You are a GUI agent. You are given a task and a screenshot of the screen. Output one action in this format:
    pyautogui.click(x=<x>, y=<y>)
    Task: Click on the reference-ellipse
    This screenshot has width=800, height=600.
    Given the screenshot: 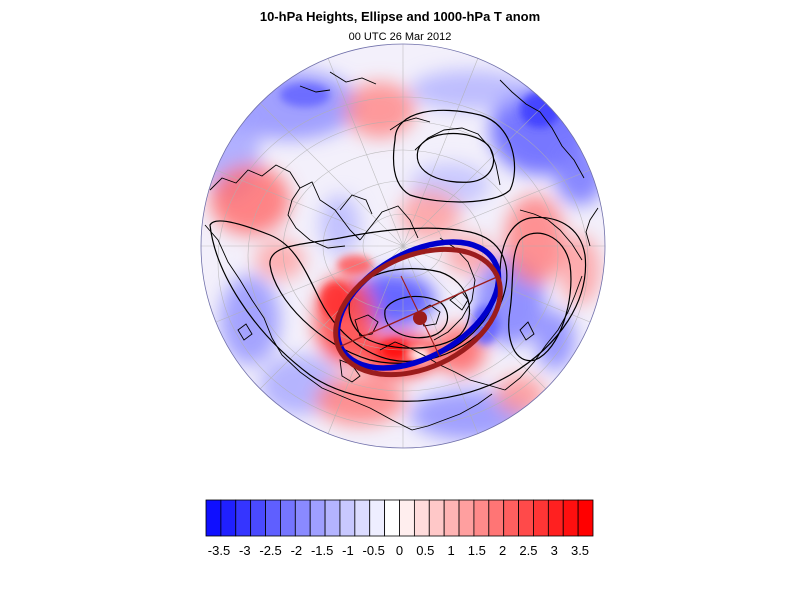 What is the action you would take?
    pyautogui.click(x=418, y=312)
    